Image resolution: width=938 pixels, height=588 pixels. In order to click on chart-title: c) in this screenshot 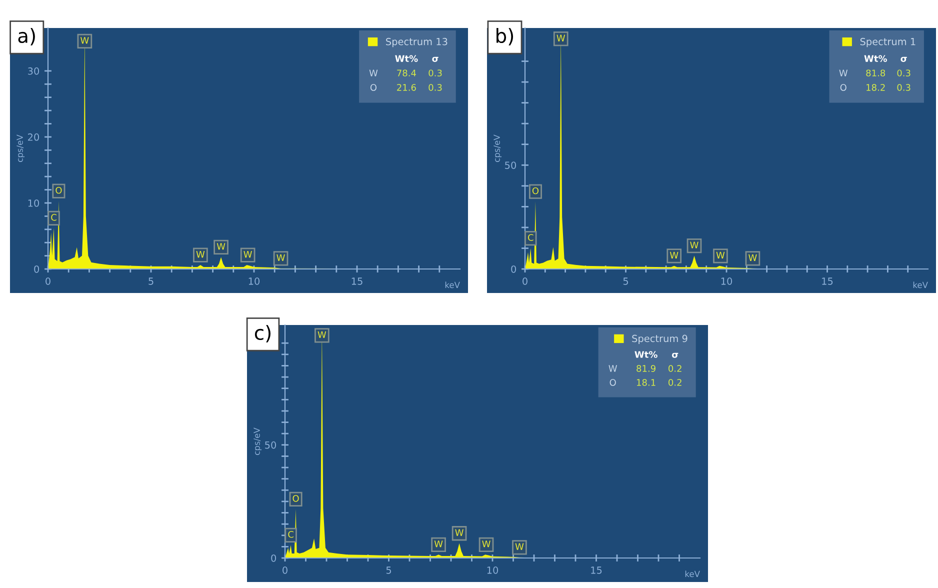, I will do `click(262, 333)`.